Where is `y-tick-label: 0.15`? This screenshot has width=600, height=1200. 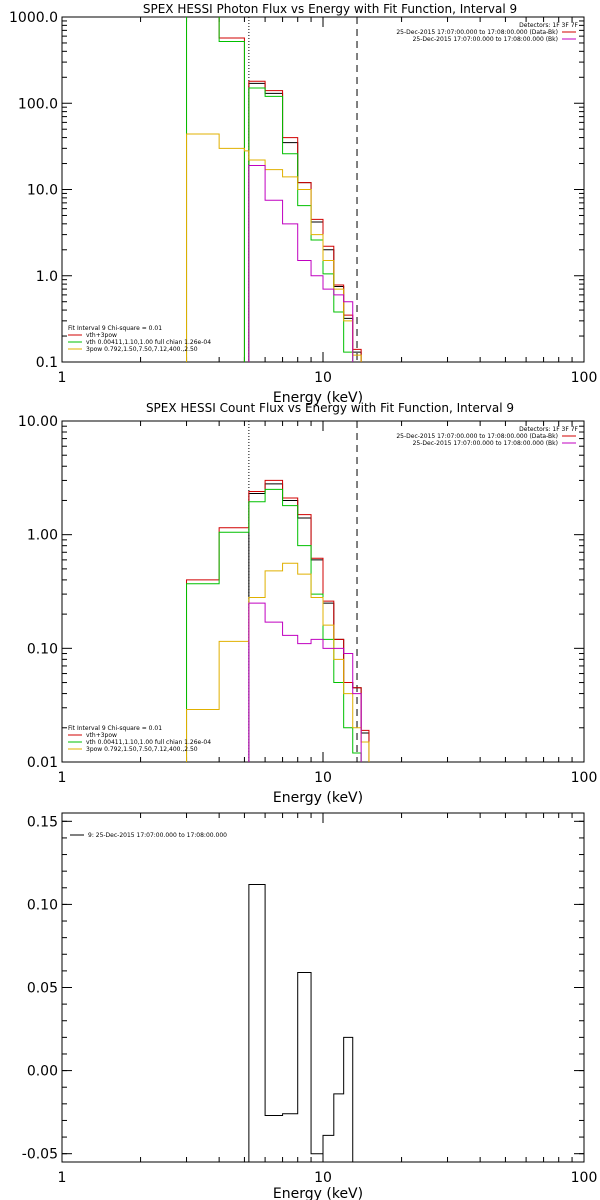
y-tick-label: 0.15 is located at coordinates (42, 822).